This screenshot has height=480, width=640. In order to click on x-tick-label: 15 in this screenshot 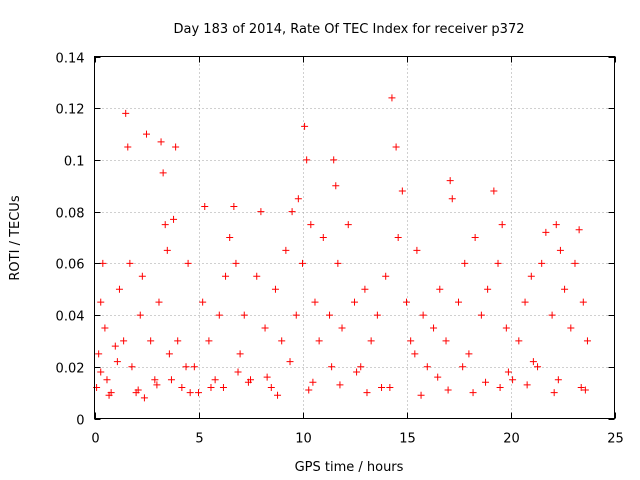, I will do `click(407, 439)`.